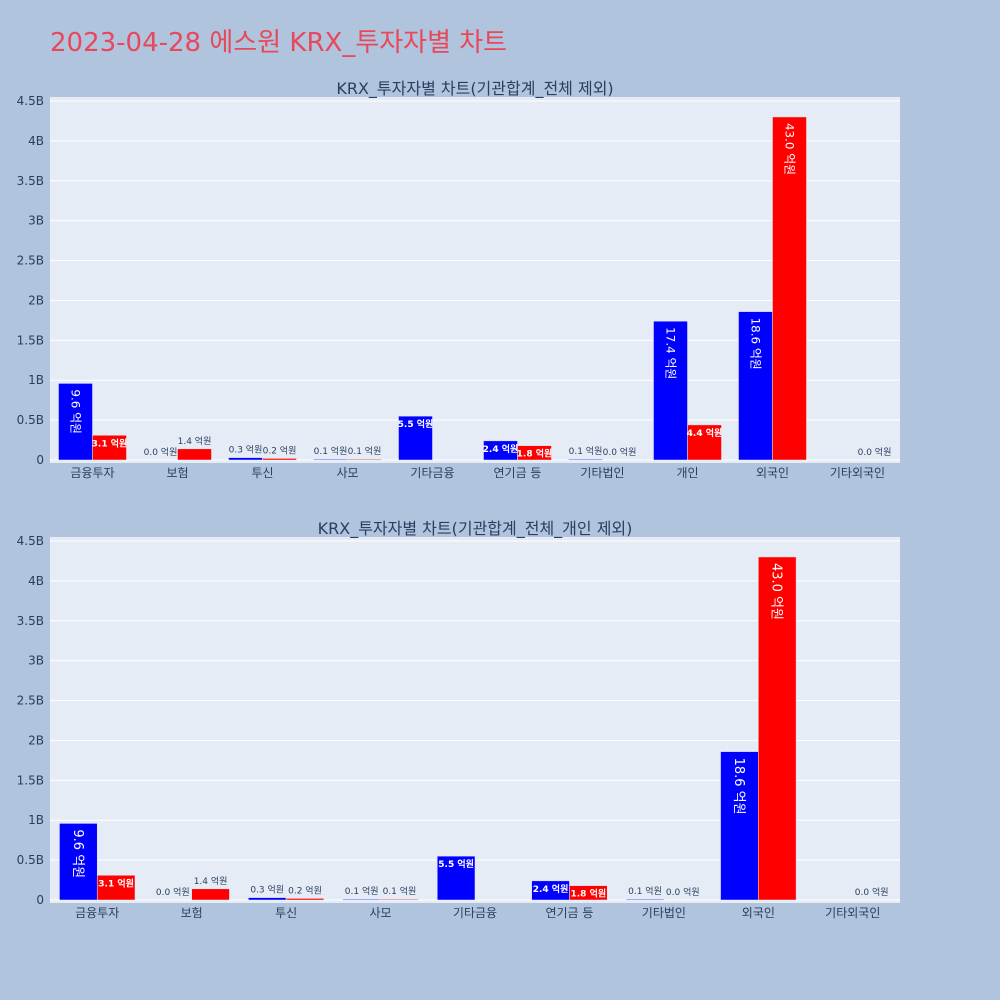  I want to click on chart-subtitle: KRX_투자자별 차트(기관합계_전체 제외), so click(474, 89).